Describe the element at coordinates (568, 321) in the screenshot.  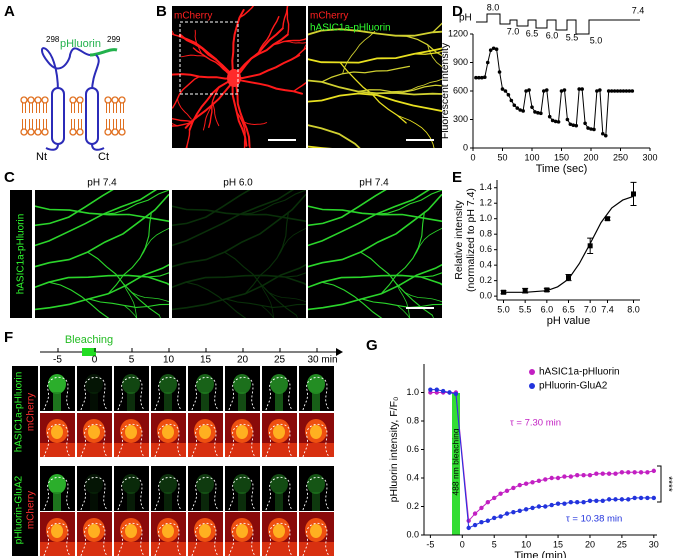
I see `x-axis-label: pH value` at that location.